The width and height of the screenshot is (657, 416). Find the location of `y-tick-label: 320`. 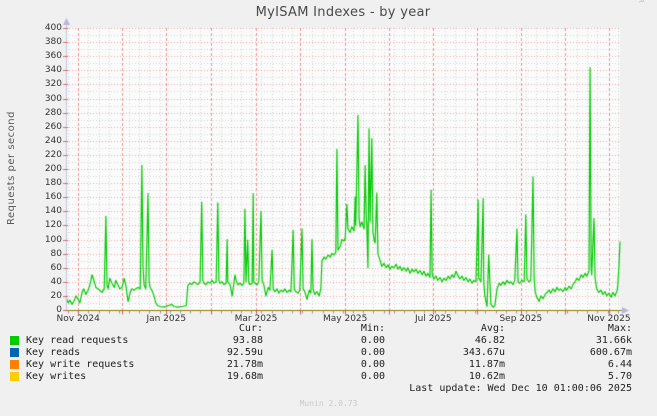

y-tick-label: 320 is located at coordinates (53, 84).